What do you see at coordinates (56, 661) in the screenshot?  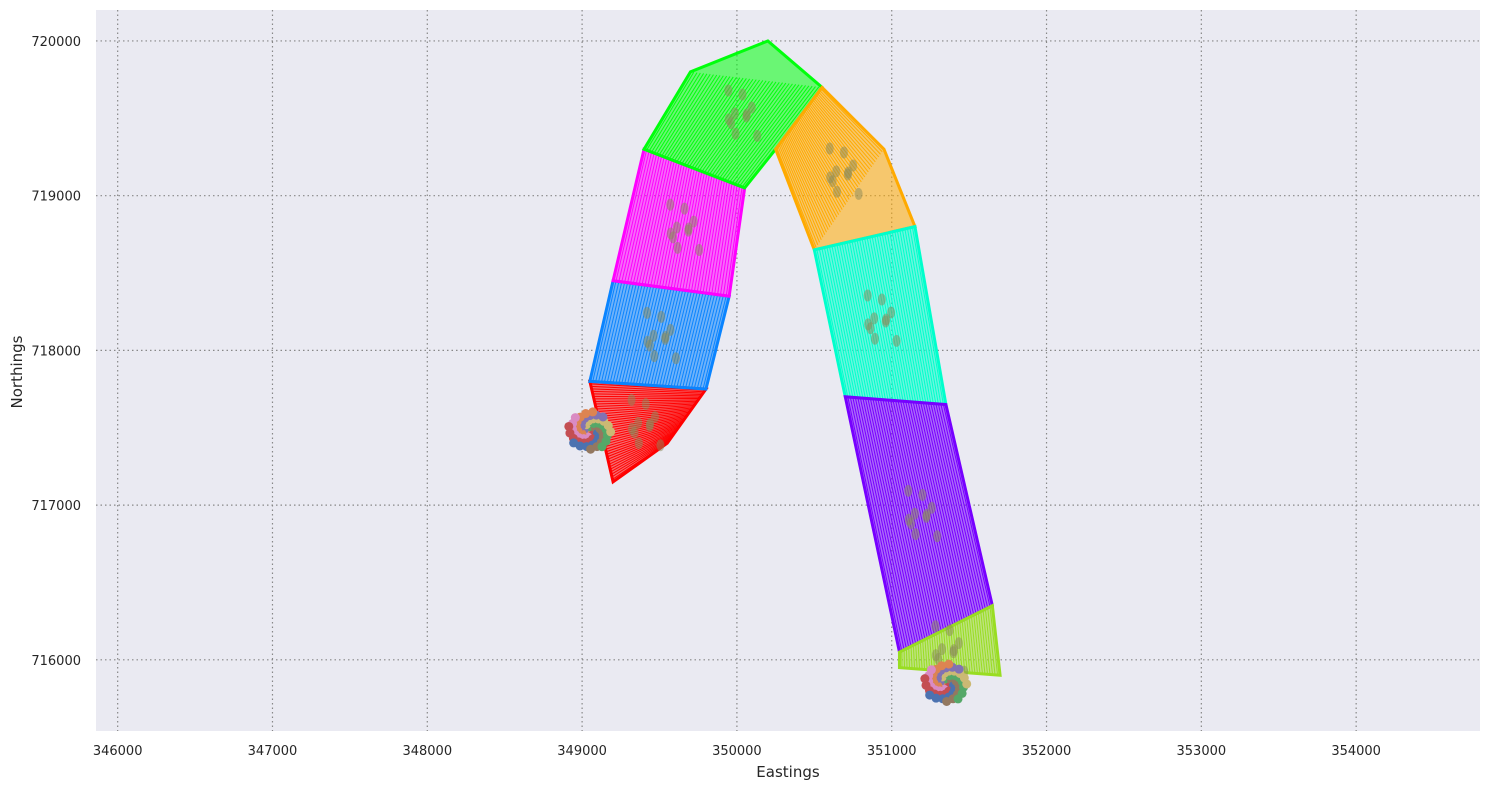 I see `y-tick-label: 716000` at bounding box center [56, 661].